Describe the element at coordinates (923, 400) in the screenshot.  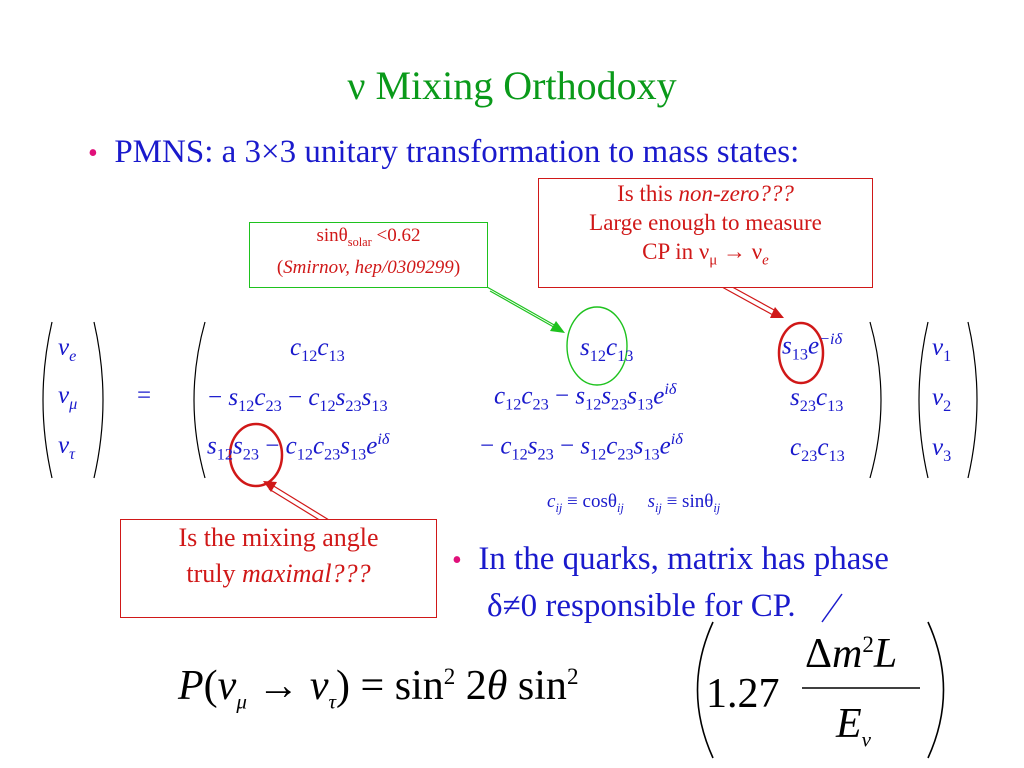
I see `right-vector-paren-open` at that location.